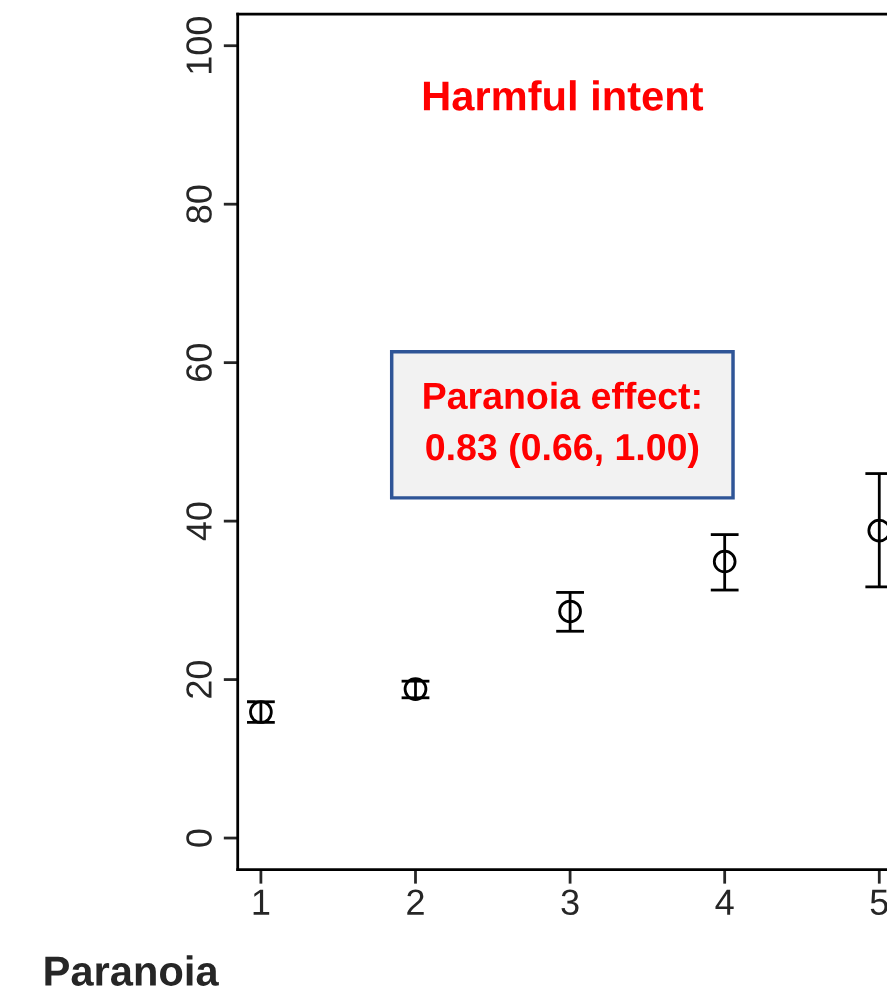 This screenshot has height=1002, width=887. What do you see at coordinates (132, 970) in the screenshot?
I see `x-axis-title: Paranoia` at bounding box center [132, 970].